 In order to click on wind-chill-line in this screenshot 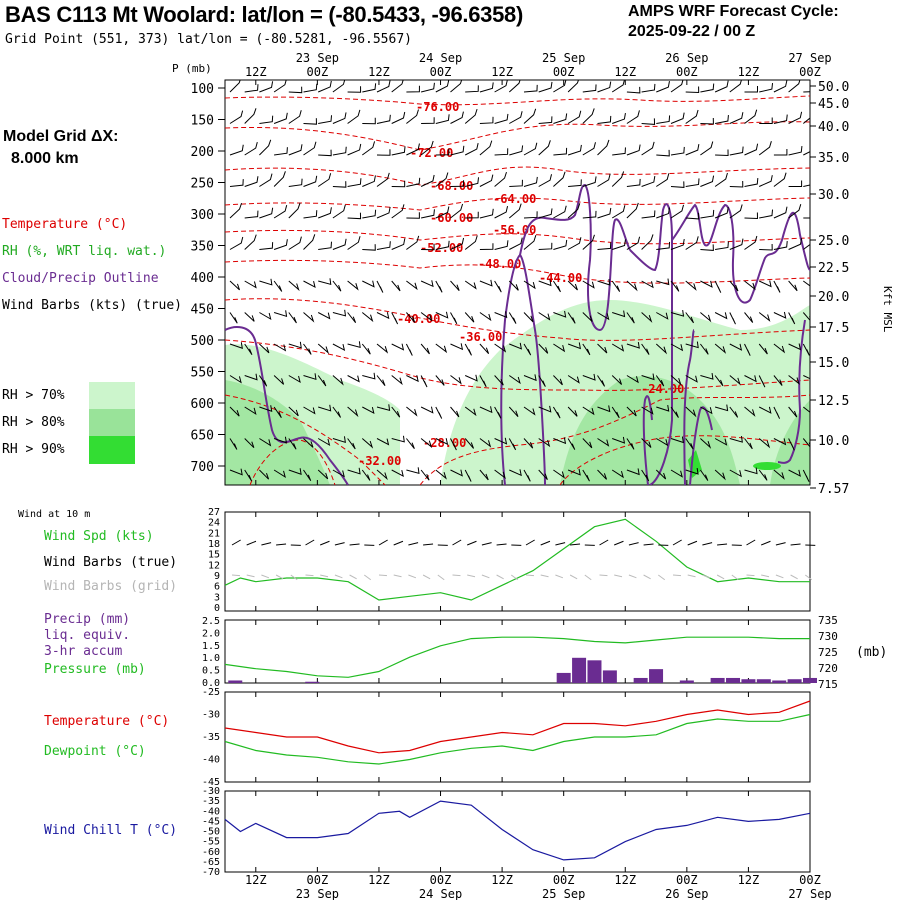, I will do `click(517, 830)`.